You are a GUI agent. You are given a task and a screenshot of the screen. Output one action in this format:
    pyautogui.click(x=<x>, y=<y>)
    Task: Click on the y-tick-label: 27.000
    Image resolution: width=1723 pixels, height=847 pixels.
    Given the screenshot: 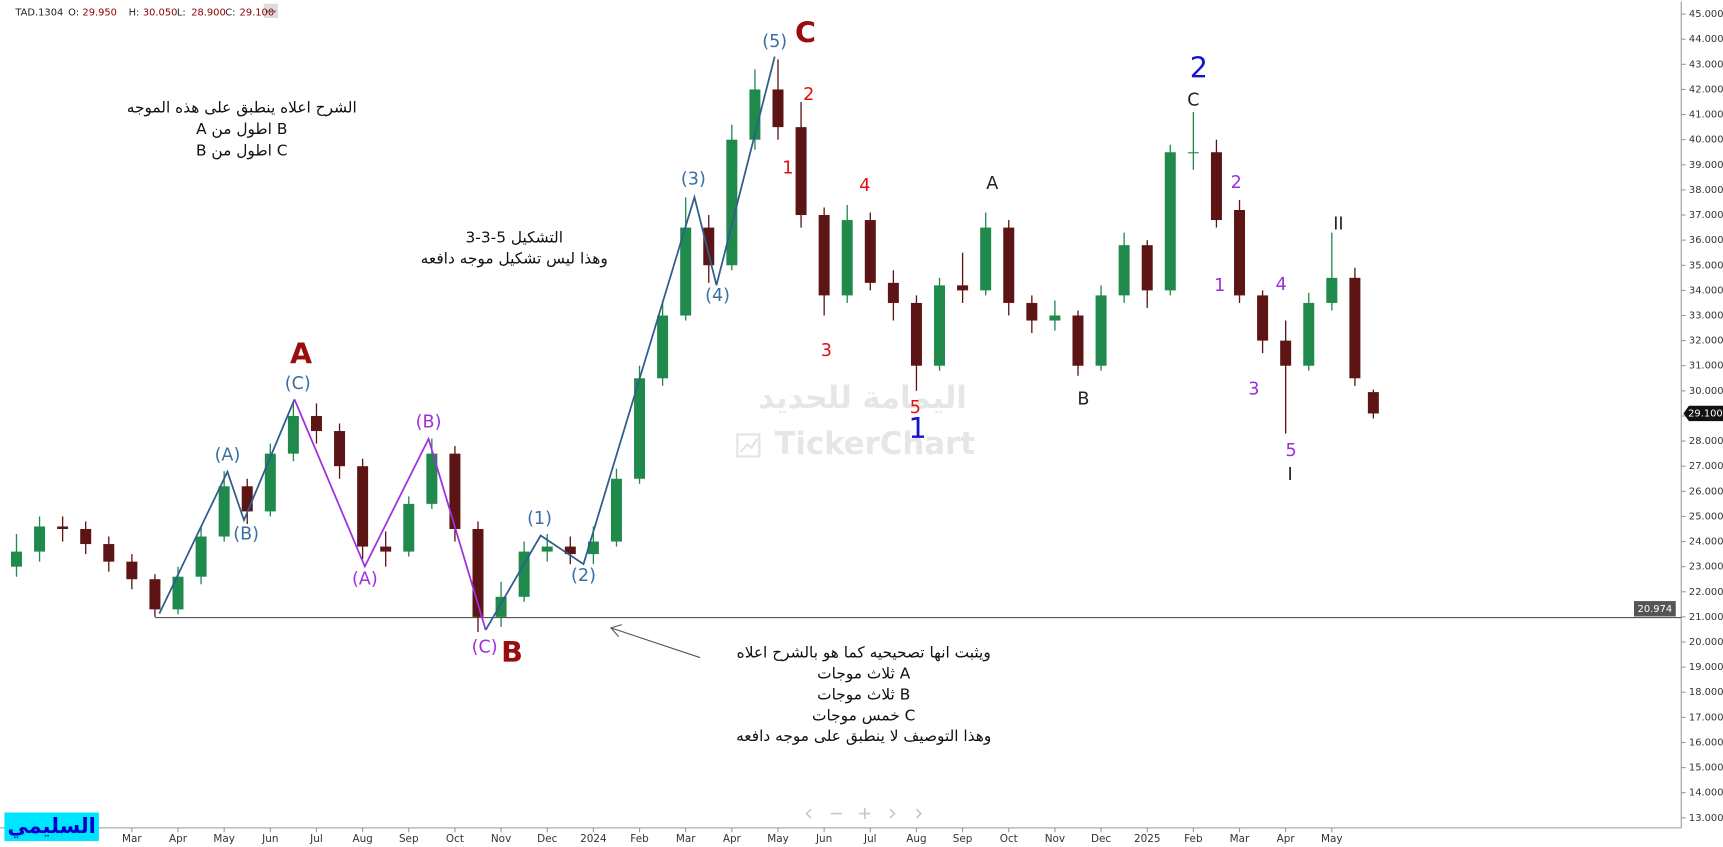 What is the action you would take?
    pyautogui.click(x=1706, y=466)
    